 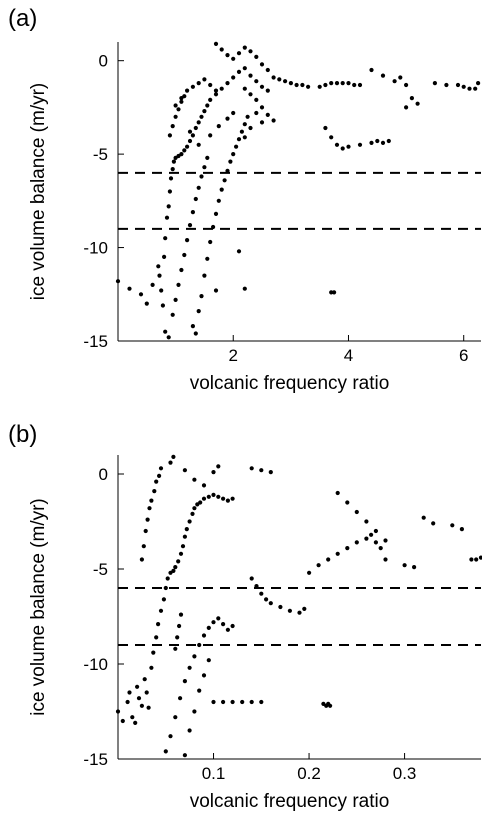 I want to click on y-tick-label: -10, so click(x=95, y=664).